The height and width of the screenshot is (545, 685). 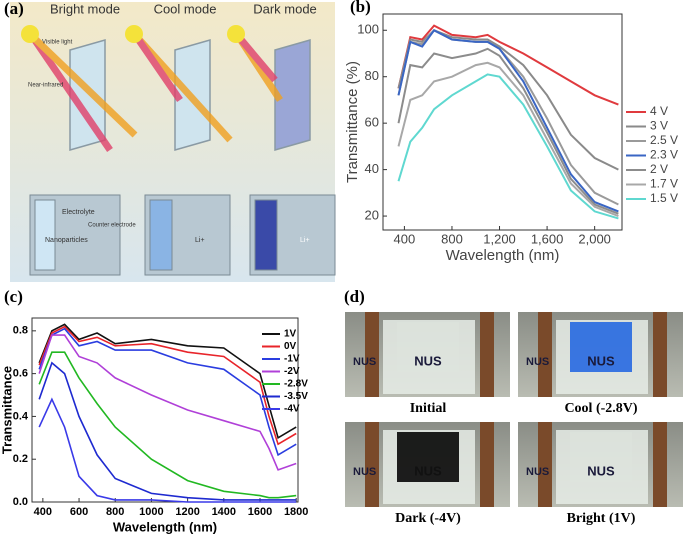 I want to click on x-tick-label: 1600, so click(x=260, y=512).